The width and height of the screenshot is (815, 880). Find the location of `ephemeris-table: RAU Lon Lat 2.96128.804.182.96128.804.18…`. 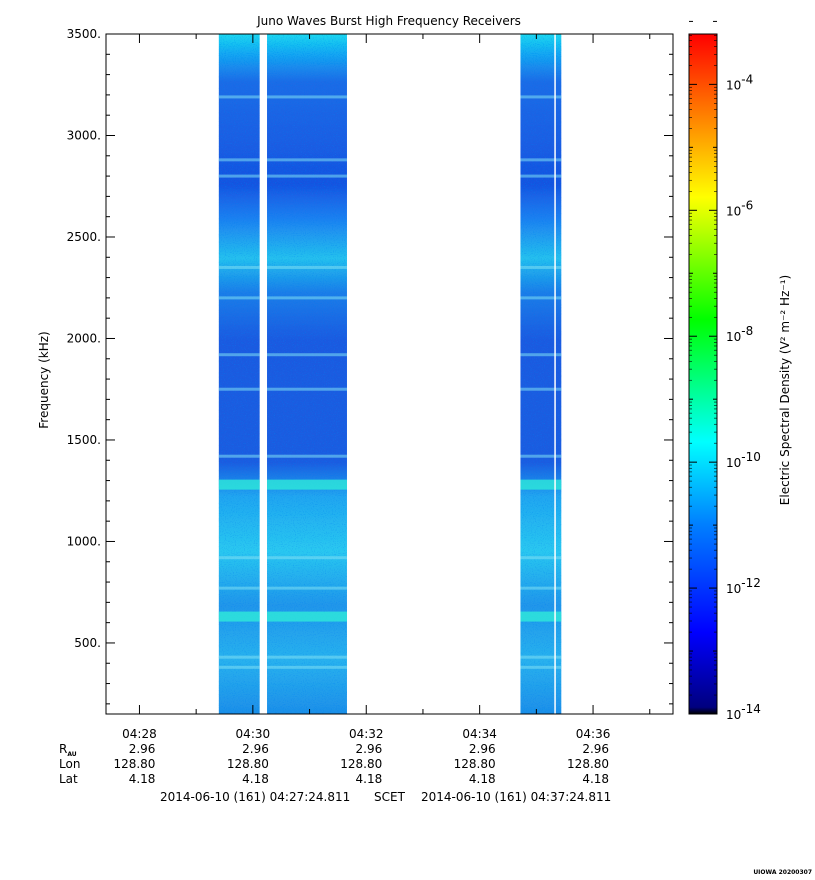

ephemeris-table: RAU Lon Lat 2.96128.804.182.96128.804.18… is located at coordinates (334, 764).